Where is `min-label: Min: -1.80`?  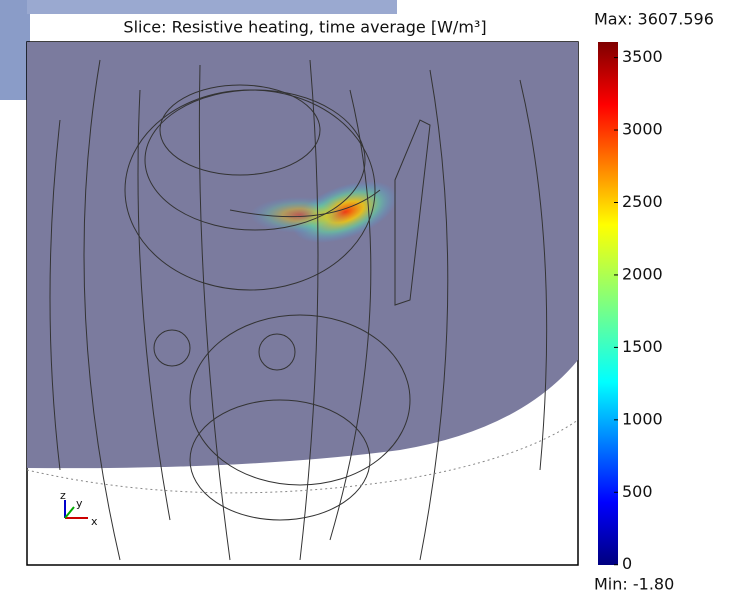
min-label: Min: -1.80 is located at coordinates (634, 584).